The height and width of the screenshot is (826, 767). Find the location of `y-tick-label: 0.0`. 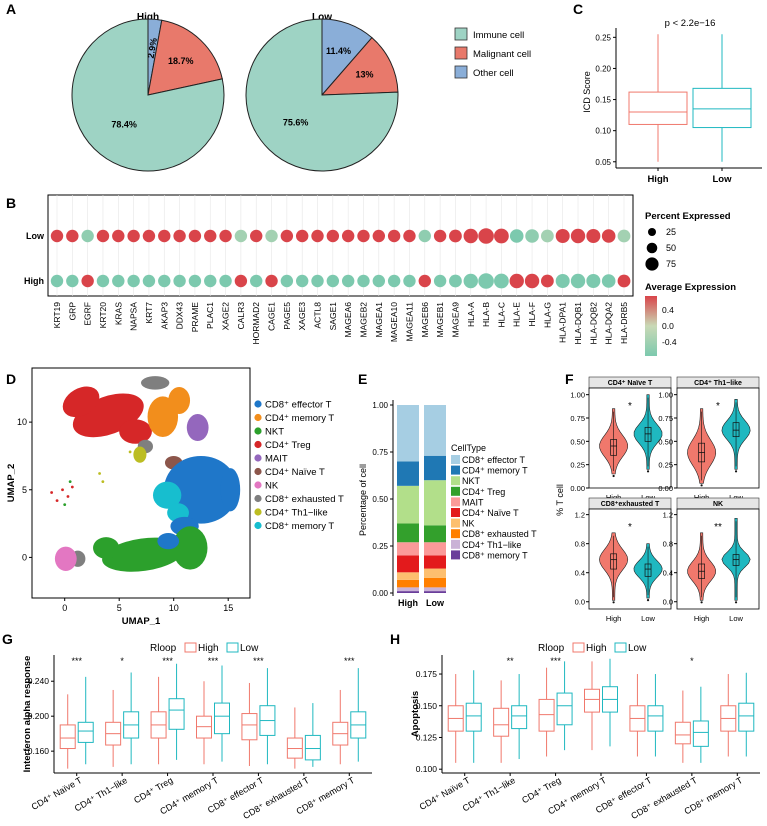

y-tick-label: 0.0 is located at coordinates (580, 602).